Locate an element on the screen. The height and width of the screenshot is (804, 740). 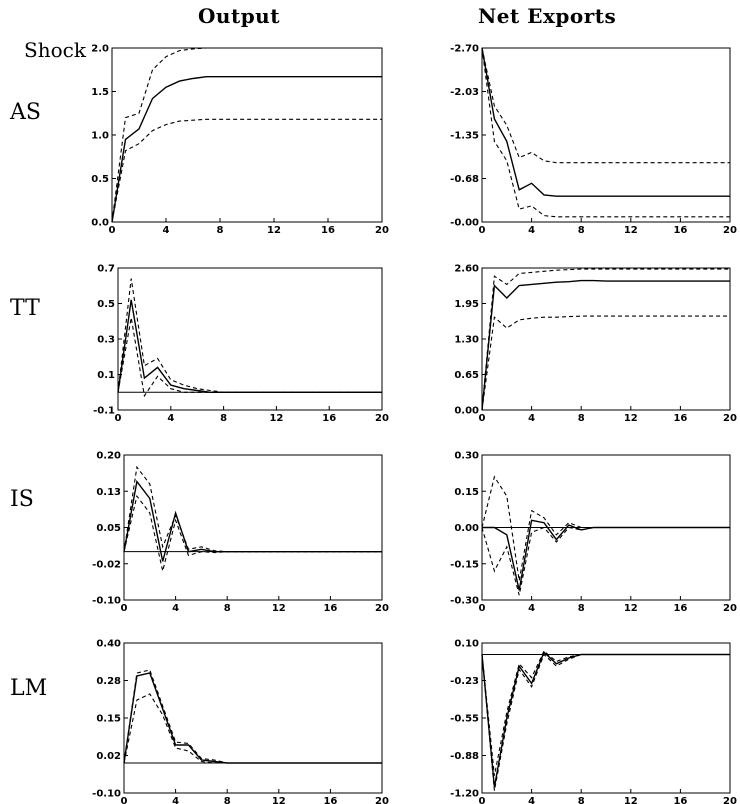
row-label-lm: LM is located at coordinates (29, 688).